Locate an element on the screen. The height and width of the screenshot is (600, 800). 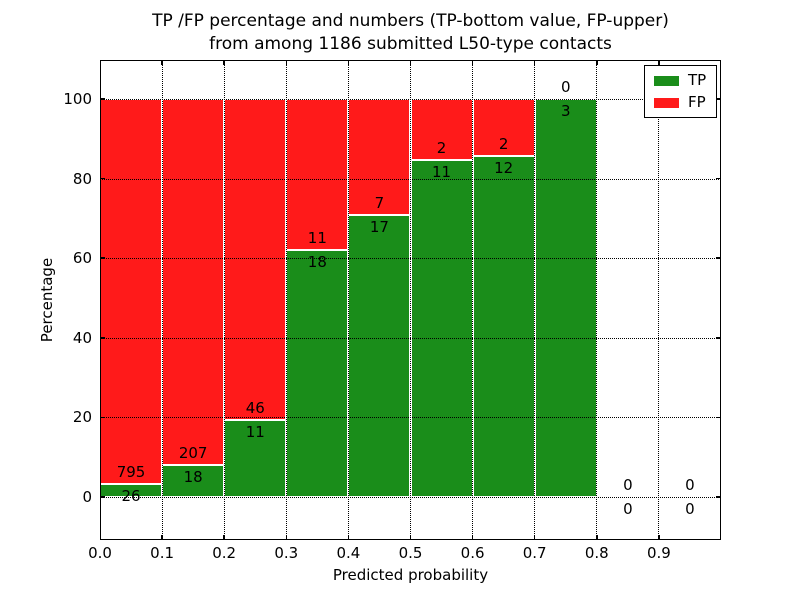
y-tick-label: 80 is located at coordinates (82, 178).